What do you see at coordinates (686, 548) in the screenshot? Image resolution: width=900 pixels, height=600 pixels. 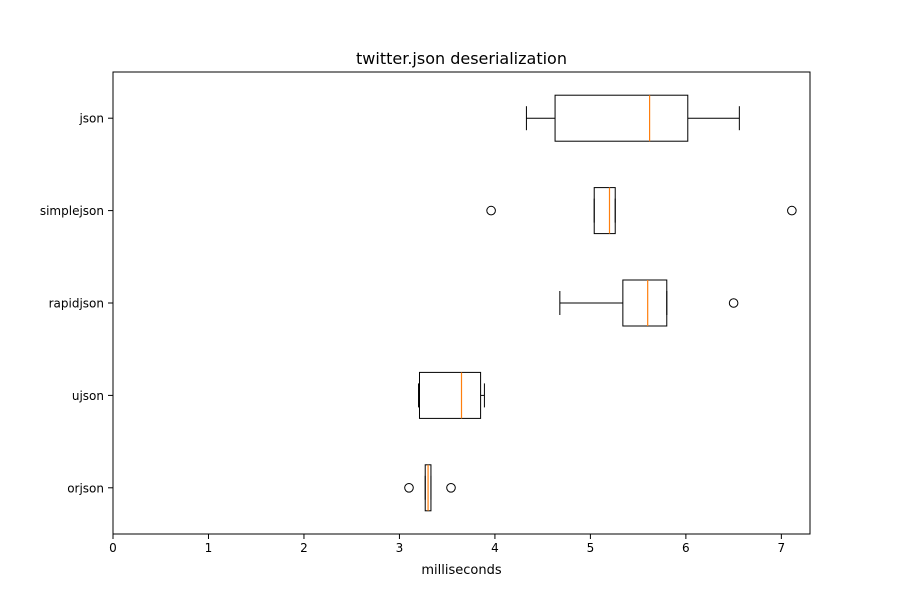 I see `x-tick-label: 6` at bounding box center [686, 548].